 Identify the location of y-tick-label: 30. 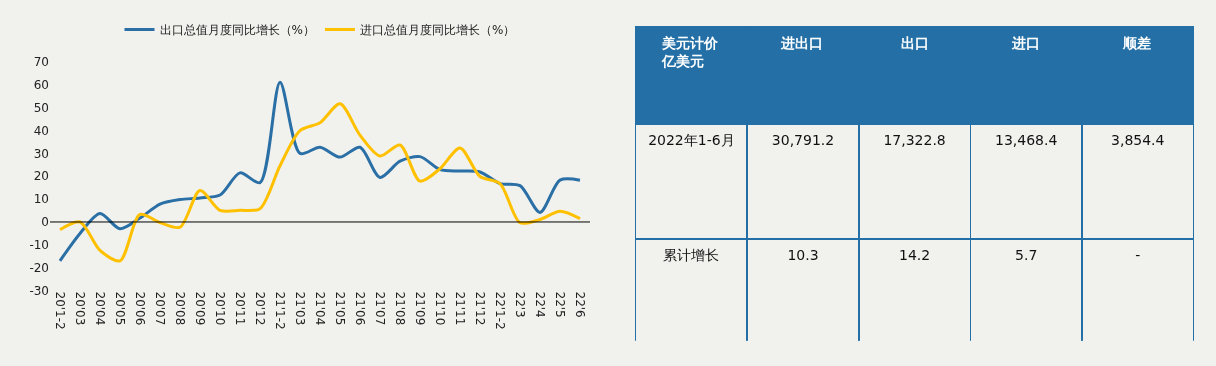
(41, 153).